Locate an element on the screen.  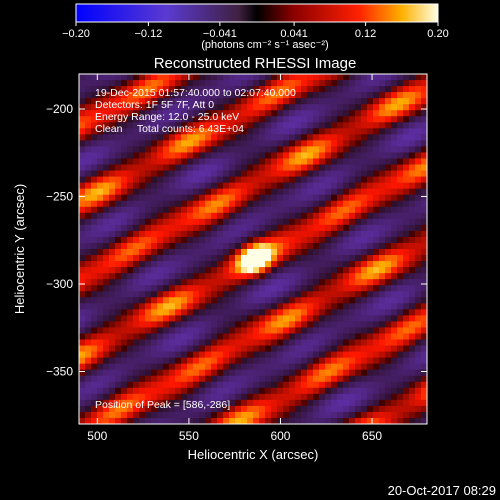
colorbar-tick-label: −0.20 is located at coordinates (76, 34).